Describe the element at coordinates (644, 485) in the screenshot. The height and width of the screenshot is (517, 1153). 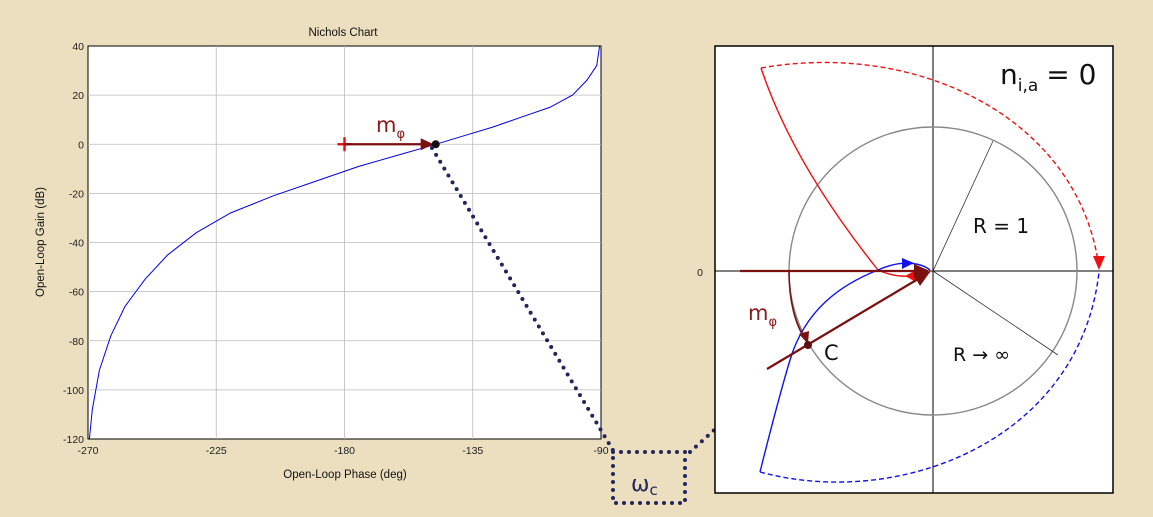
I see `omega-c-label: ωc` at that location.